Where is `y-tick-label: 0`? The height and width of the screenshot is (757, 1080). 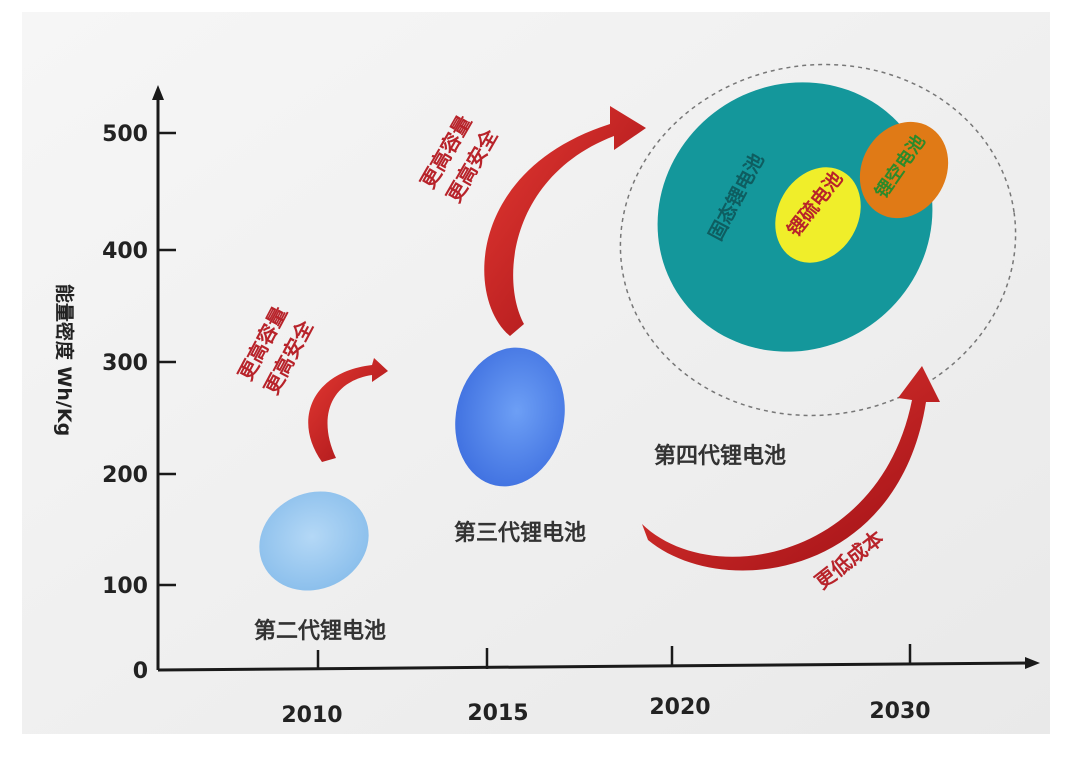
y-tick-label: 0 is located at coordinates (140, 671).